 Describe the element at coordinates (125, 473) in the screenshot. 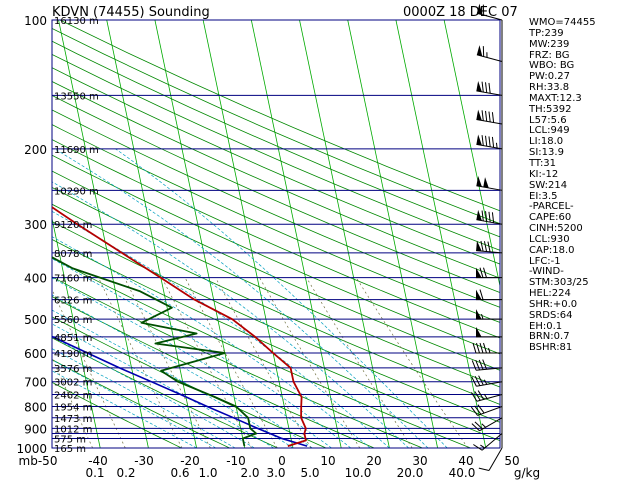

I see `mixing-ratio-label: 0.2` at that location.